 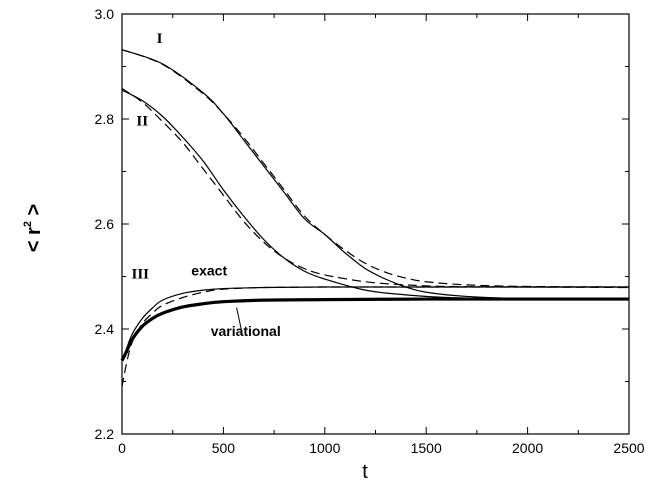 What do you see at coordinates (122, 448) in the screenshot?
I see `x-tick-label: 0` at bounding box center [122, 448].